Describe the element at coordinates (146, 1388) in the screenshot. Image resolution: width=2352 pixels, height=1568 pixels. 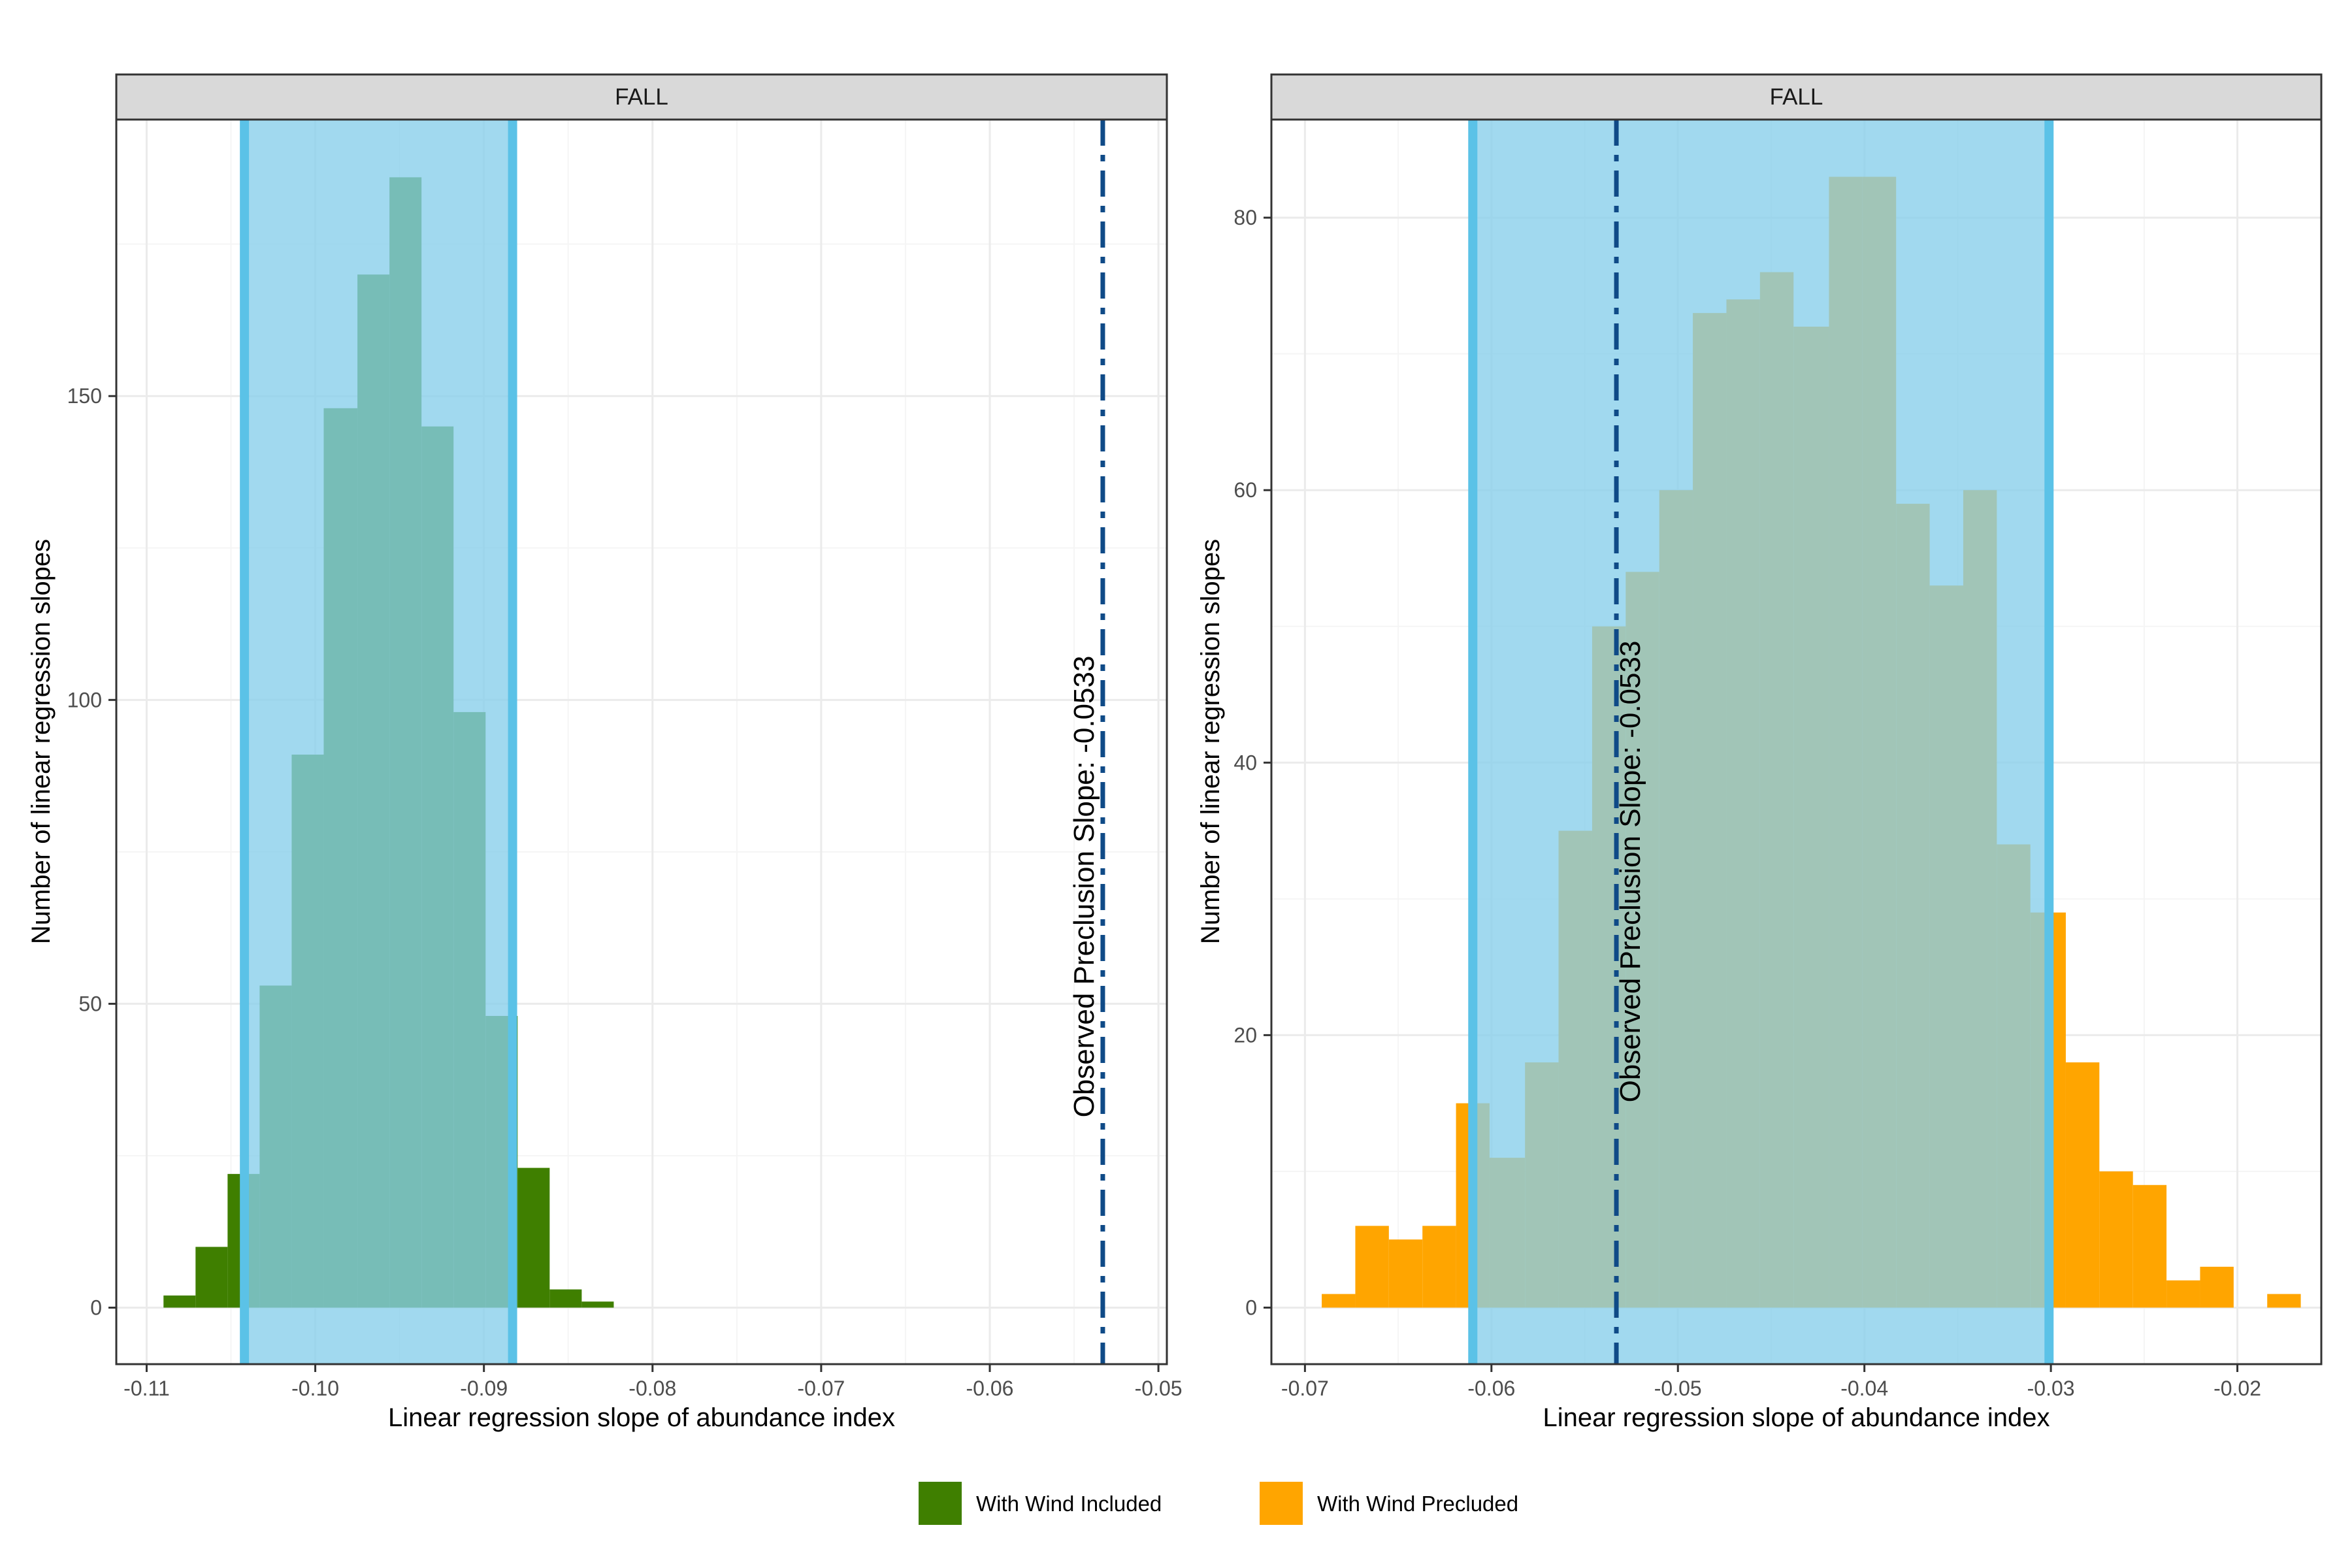
I see `x-tick-label: -0.11` at that location.